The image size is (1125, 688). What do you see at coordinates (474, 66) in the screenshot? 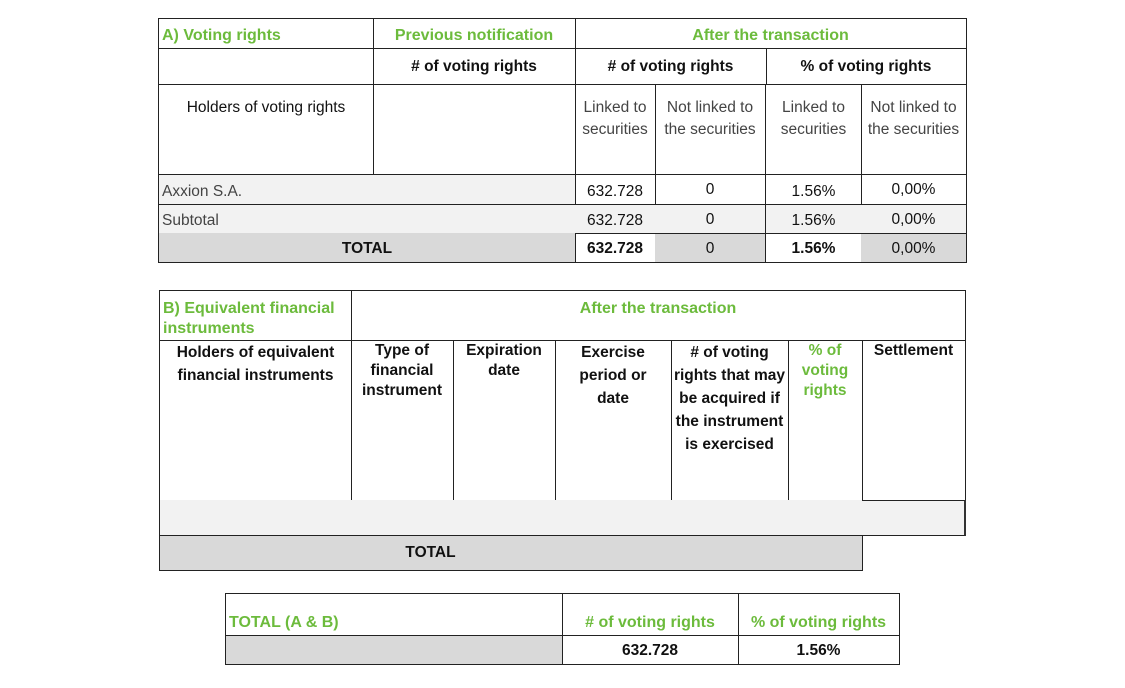
I see `prev-num-voting-rights-header: # of voting rights` at bounding box center [474, 66].